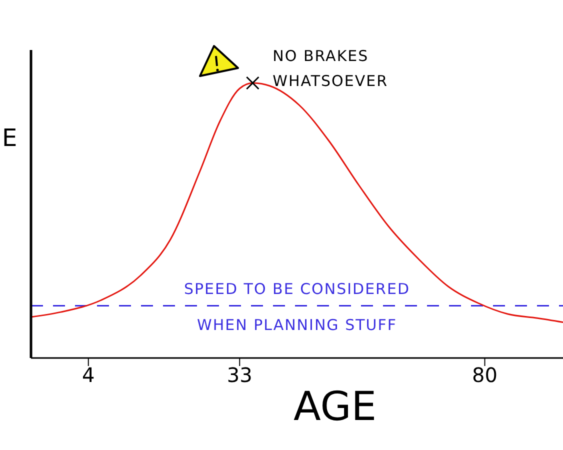  I want to click on annotation: NO BRAKES WHATSOEVER, so click(330, 68).